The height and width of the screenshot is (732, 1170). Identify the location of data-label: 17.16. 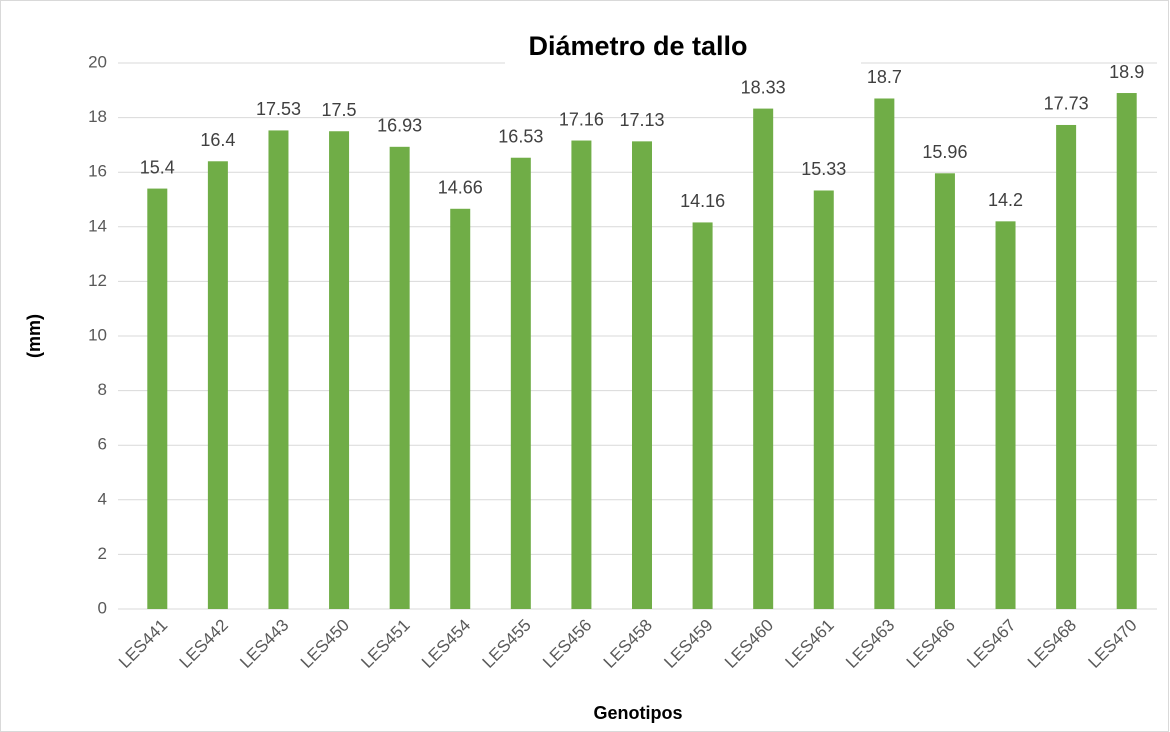
(581, 119).